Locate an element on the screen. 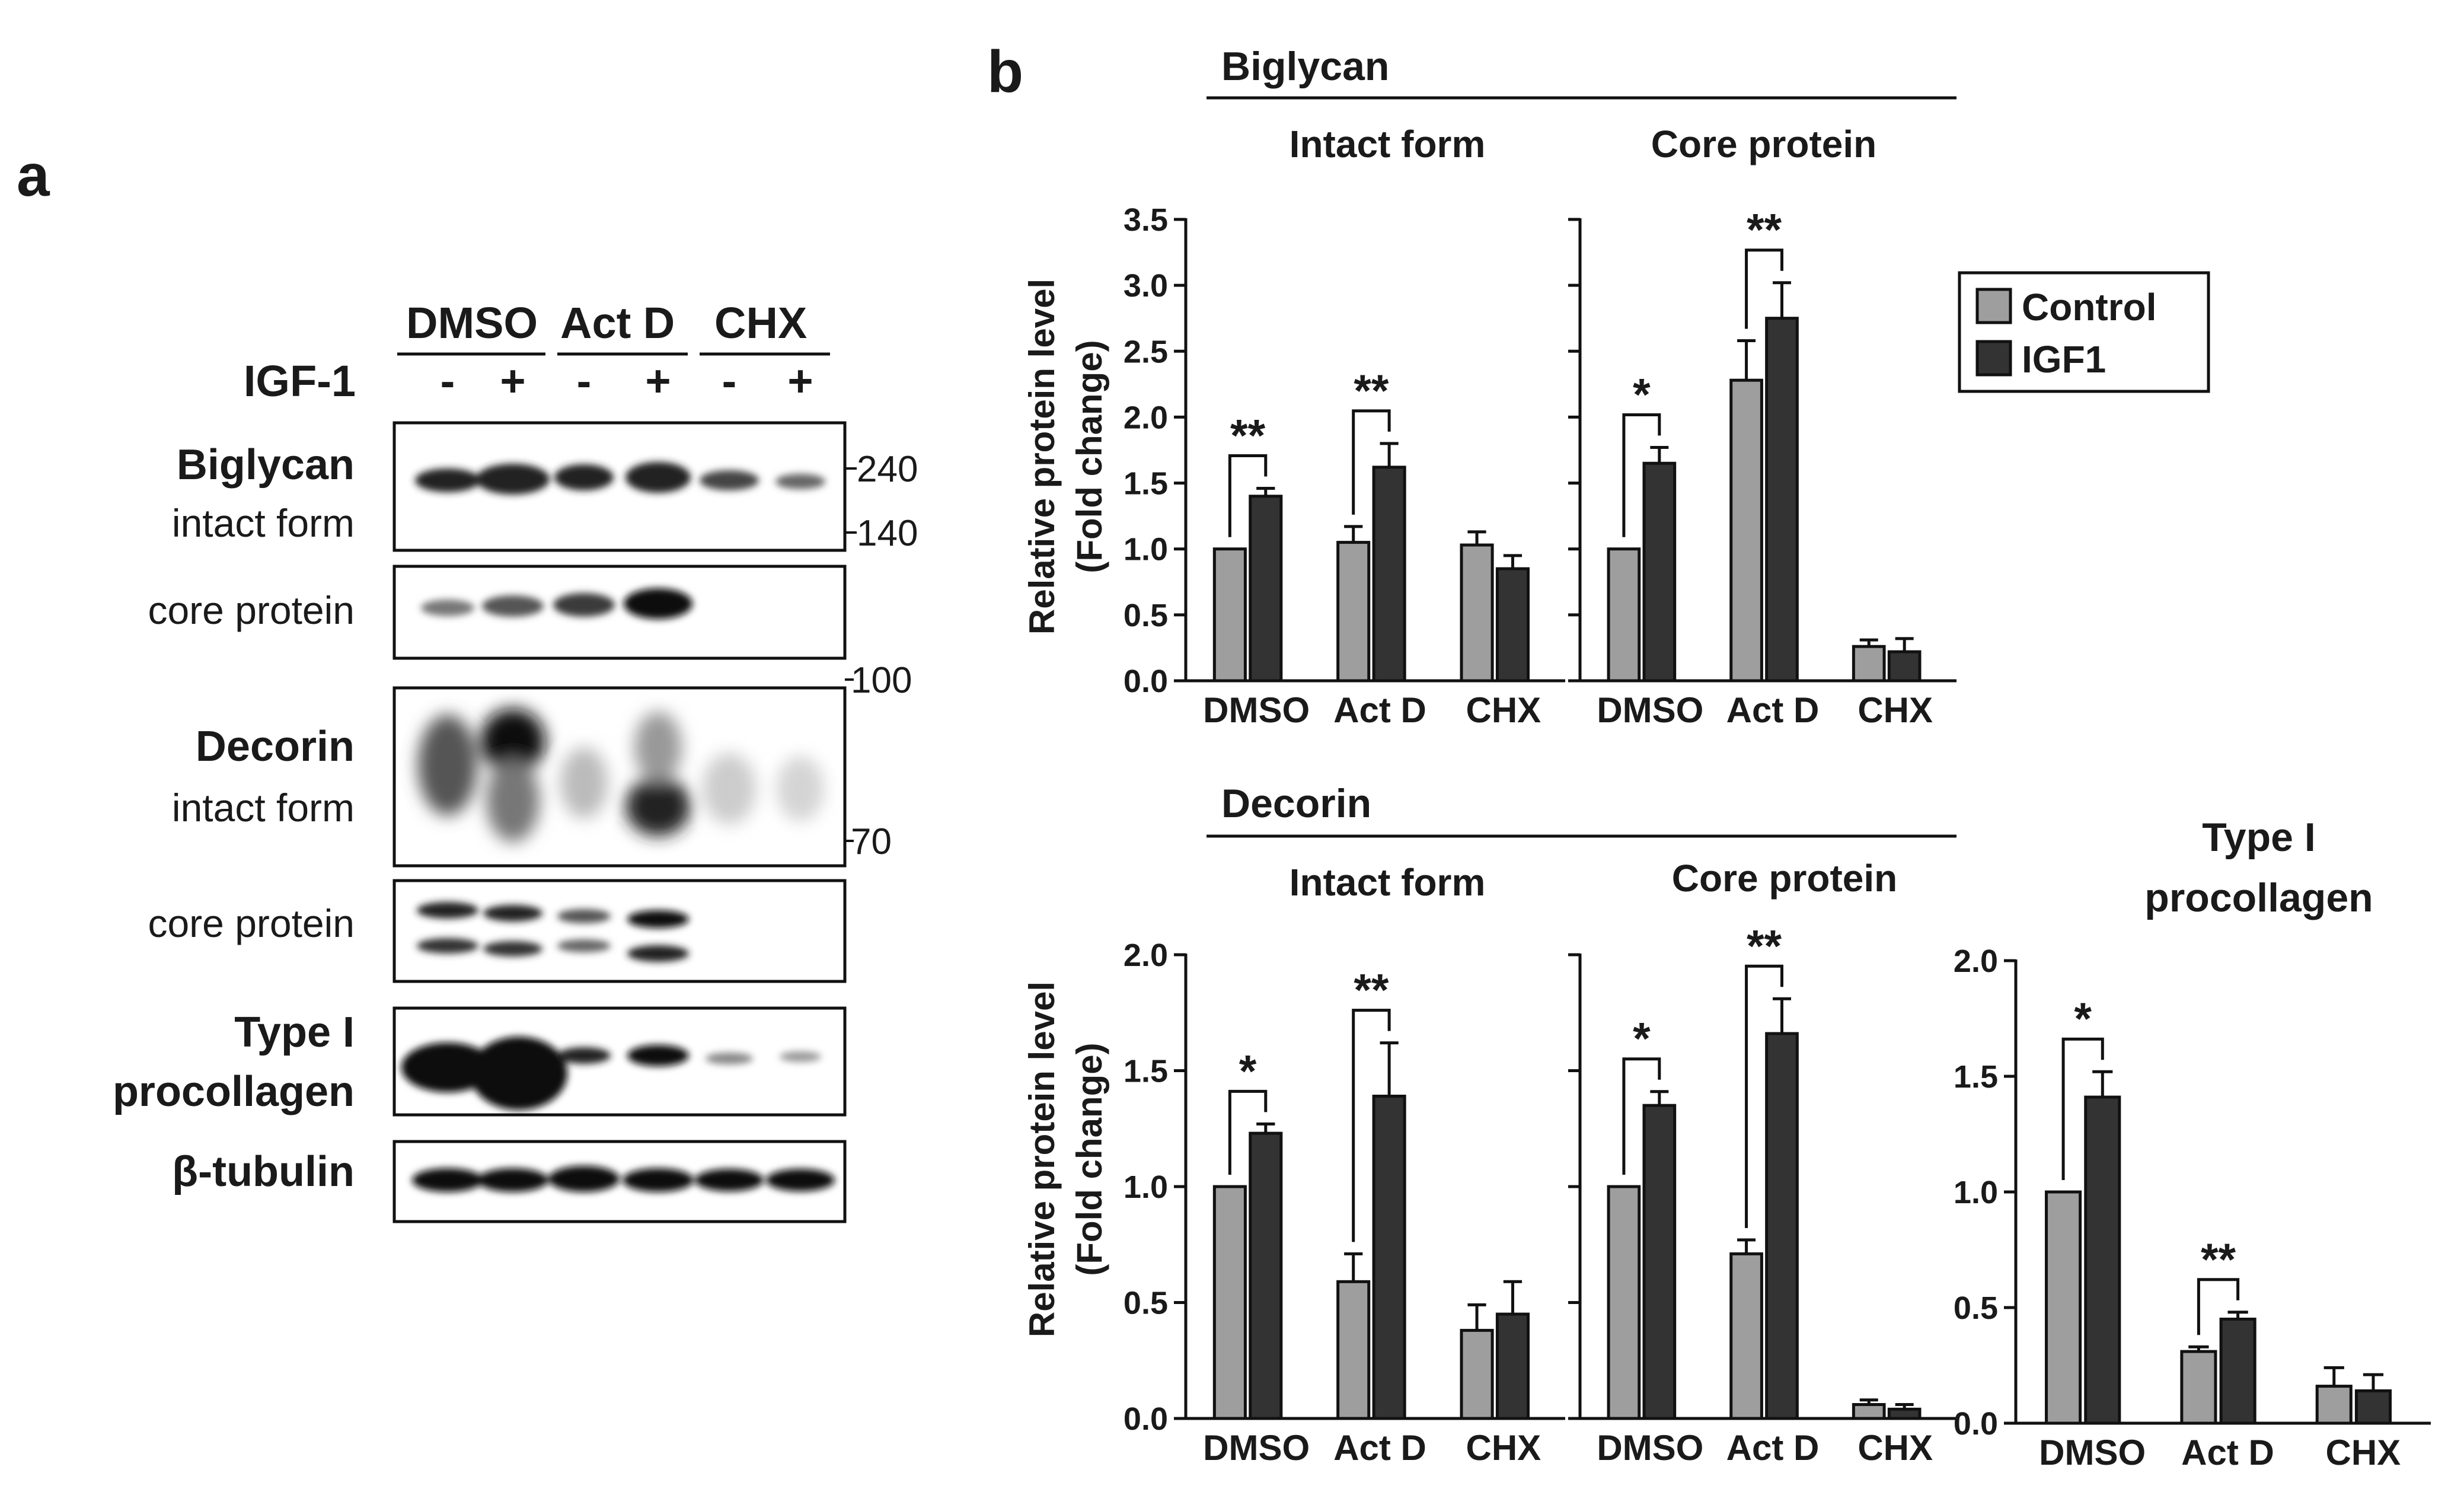  legend-swatch-igf1 is located at coordinates (1994, 358).